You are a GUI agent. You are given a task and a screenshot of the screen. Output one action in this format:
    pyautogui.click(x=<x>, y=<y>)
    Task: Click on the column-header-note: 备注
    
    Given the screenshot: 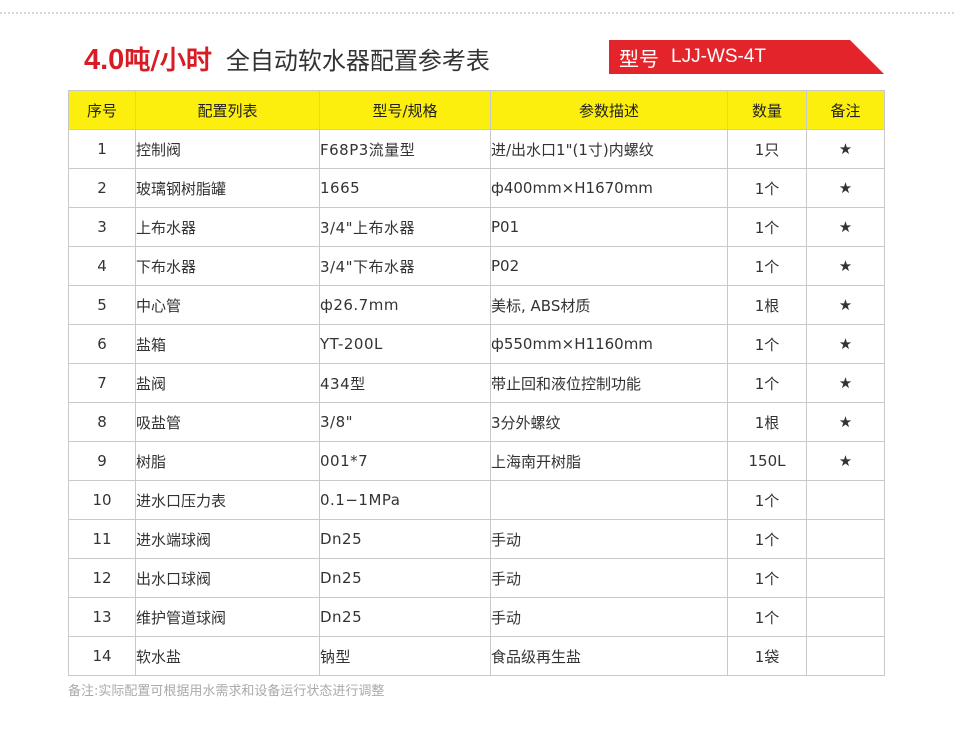 What is the action you would take?
    pyautogui.click(x=845, y=110)
    